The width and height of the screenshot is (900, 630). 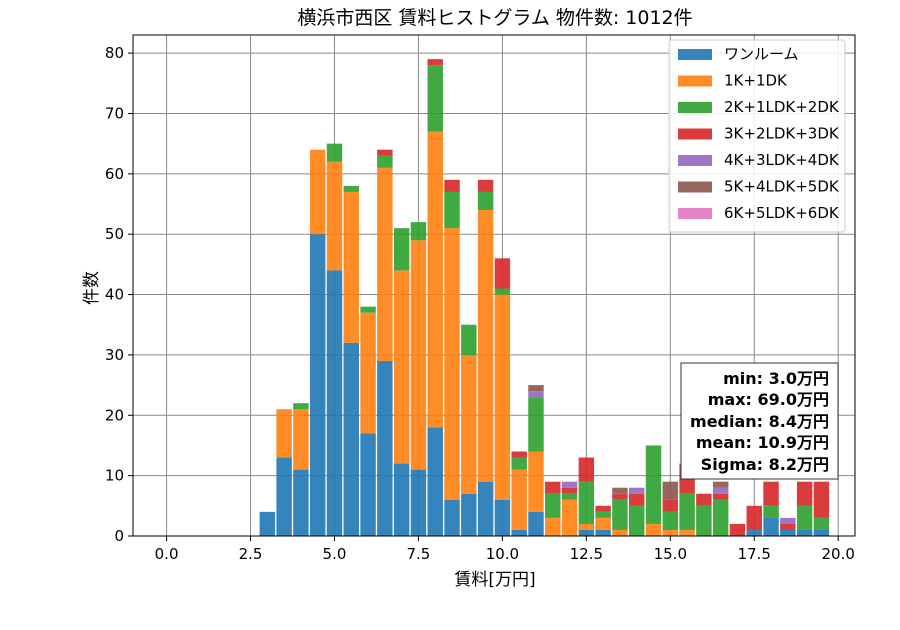 I want to click on x-tick-label: 5.0, so click(x=335, y=554).